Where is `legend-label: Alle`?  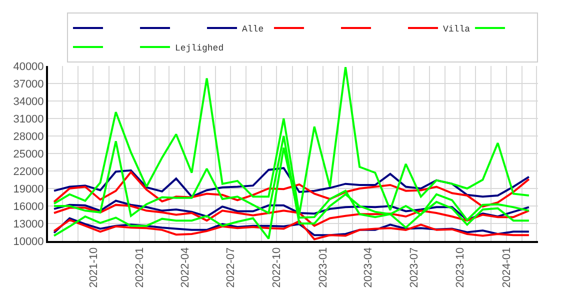
legend-label: Alle is located at coordinates (253, 29).